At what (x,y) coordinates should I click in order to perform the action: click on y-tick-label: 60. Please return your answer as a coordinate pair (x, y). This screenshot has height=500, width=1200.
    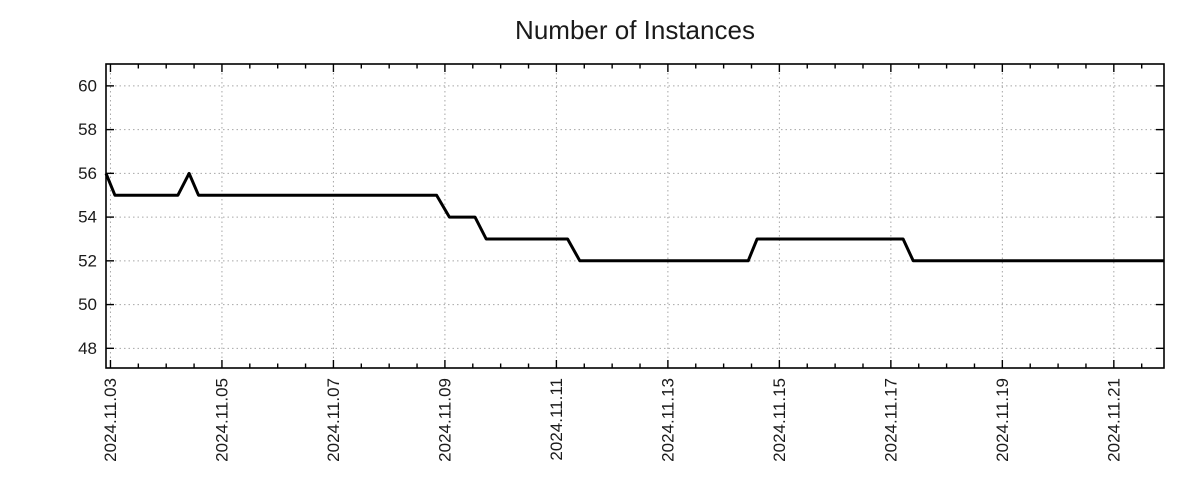
    Looking at the image, I should click on (87, 85).